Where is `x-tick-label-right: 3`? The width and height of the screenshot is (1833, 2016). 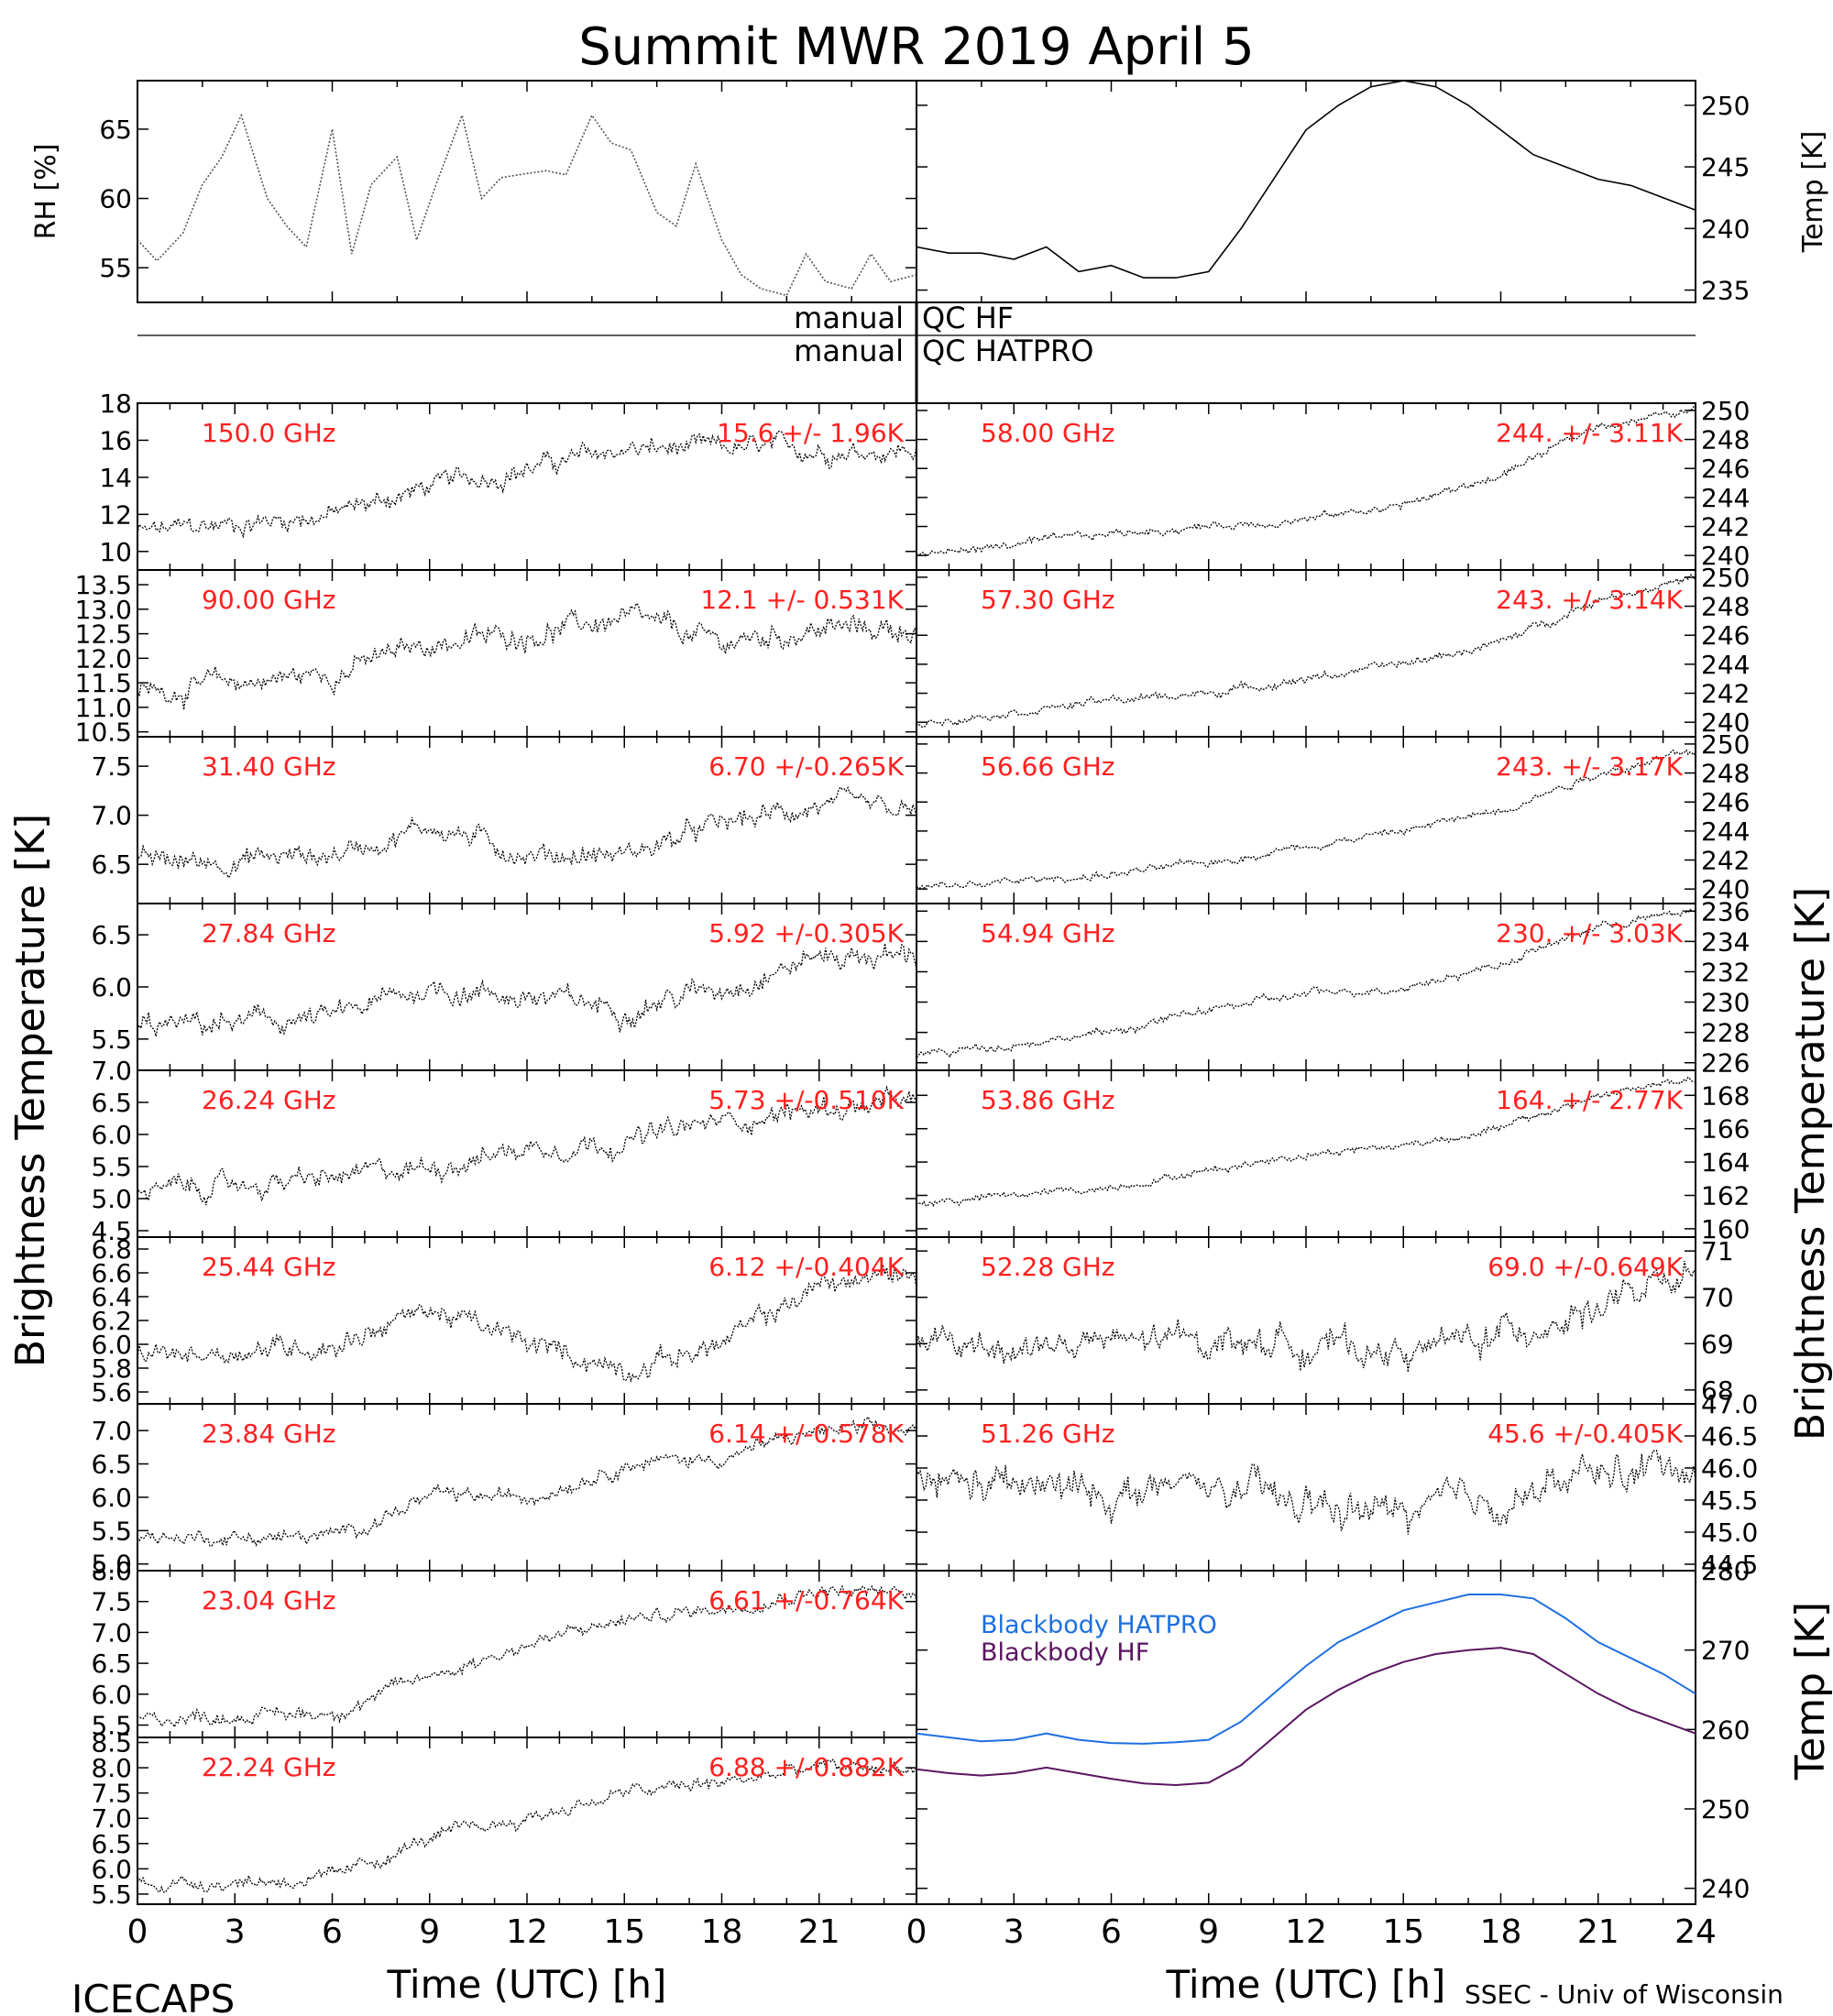 x-tick-label-right: 3 is located at coordinates (1014, 1932).